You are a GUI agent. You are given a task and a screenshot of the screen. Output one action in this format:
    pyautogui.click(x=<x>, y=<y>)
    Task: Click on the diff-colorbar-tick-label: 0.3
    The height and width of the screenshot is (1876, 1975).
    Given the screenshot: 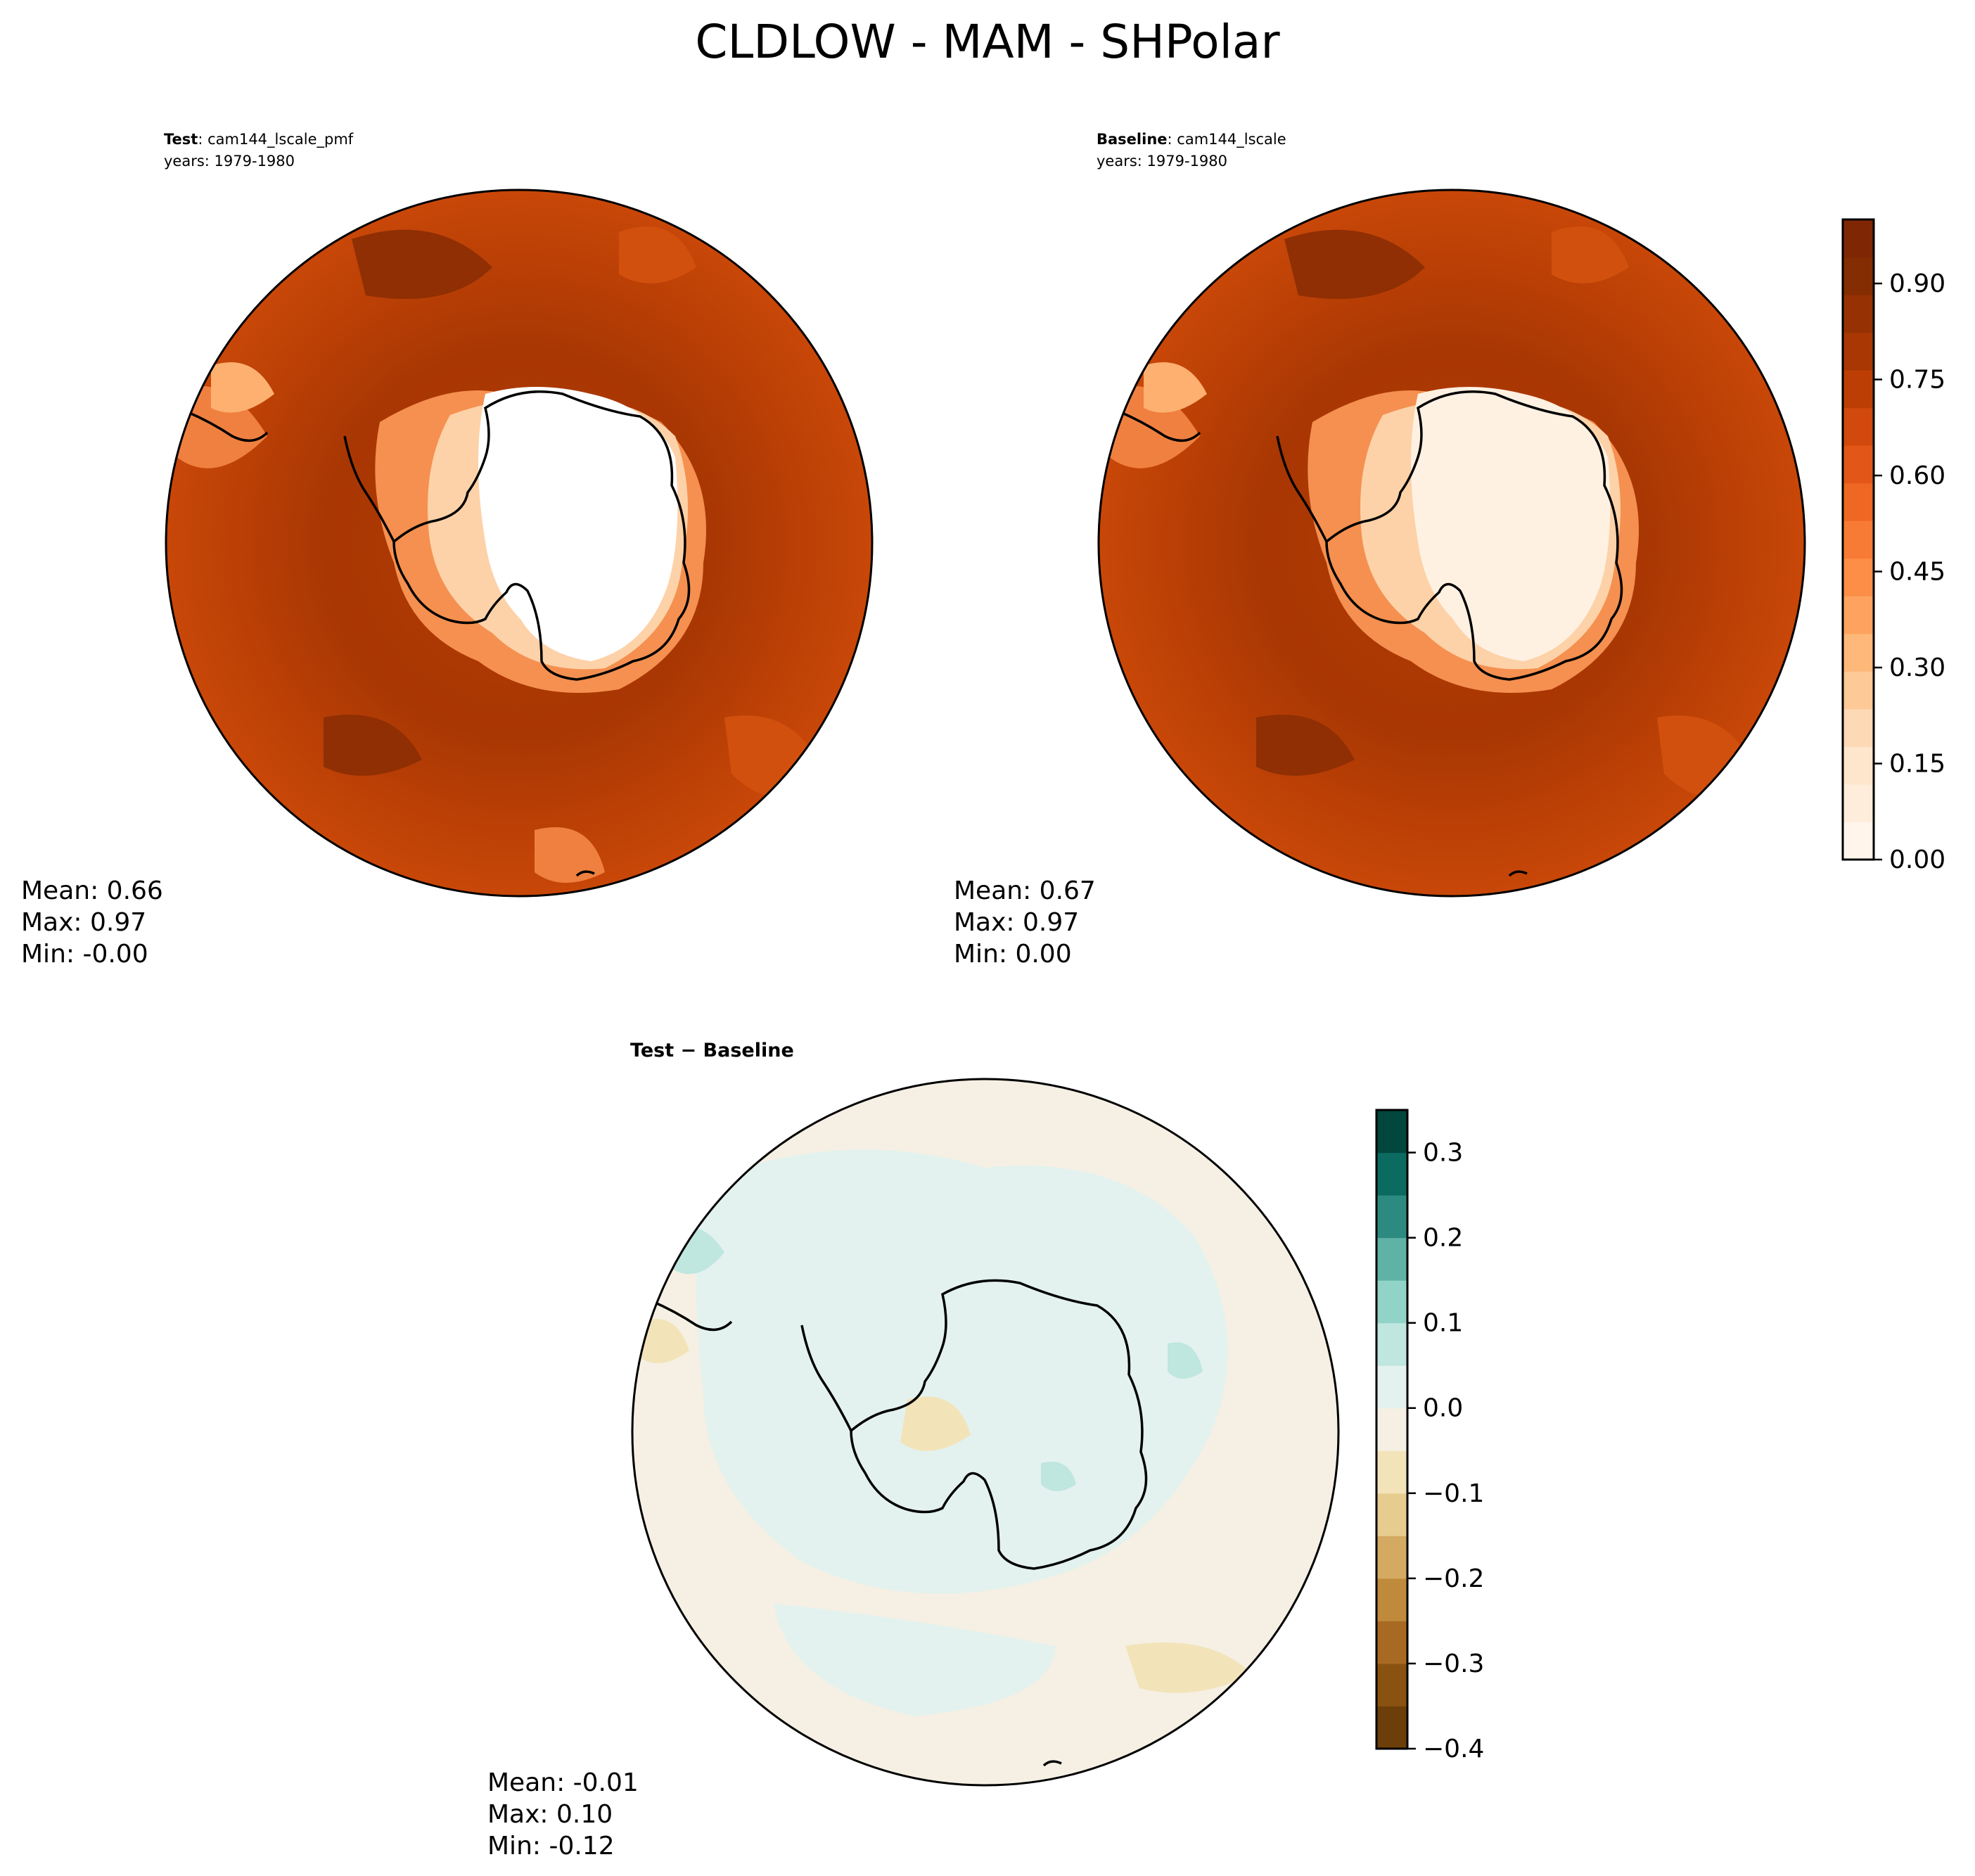 What is the action you would take?
    pyautogui.click(x=1443, y=1153)
    